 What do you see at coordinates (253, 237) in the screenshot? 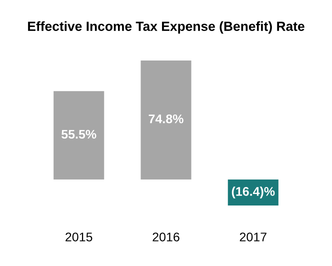
I see `x-tick-label: 2017` at bounding box center [253, 237].